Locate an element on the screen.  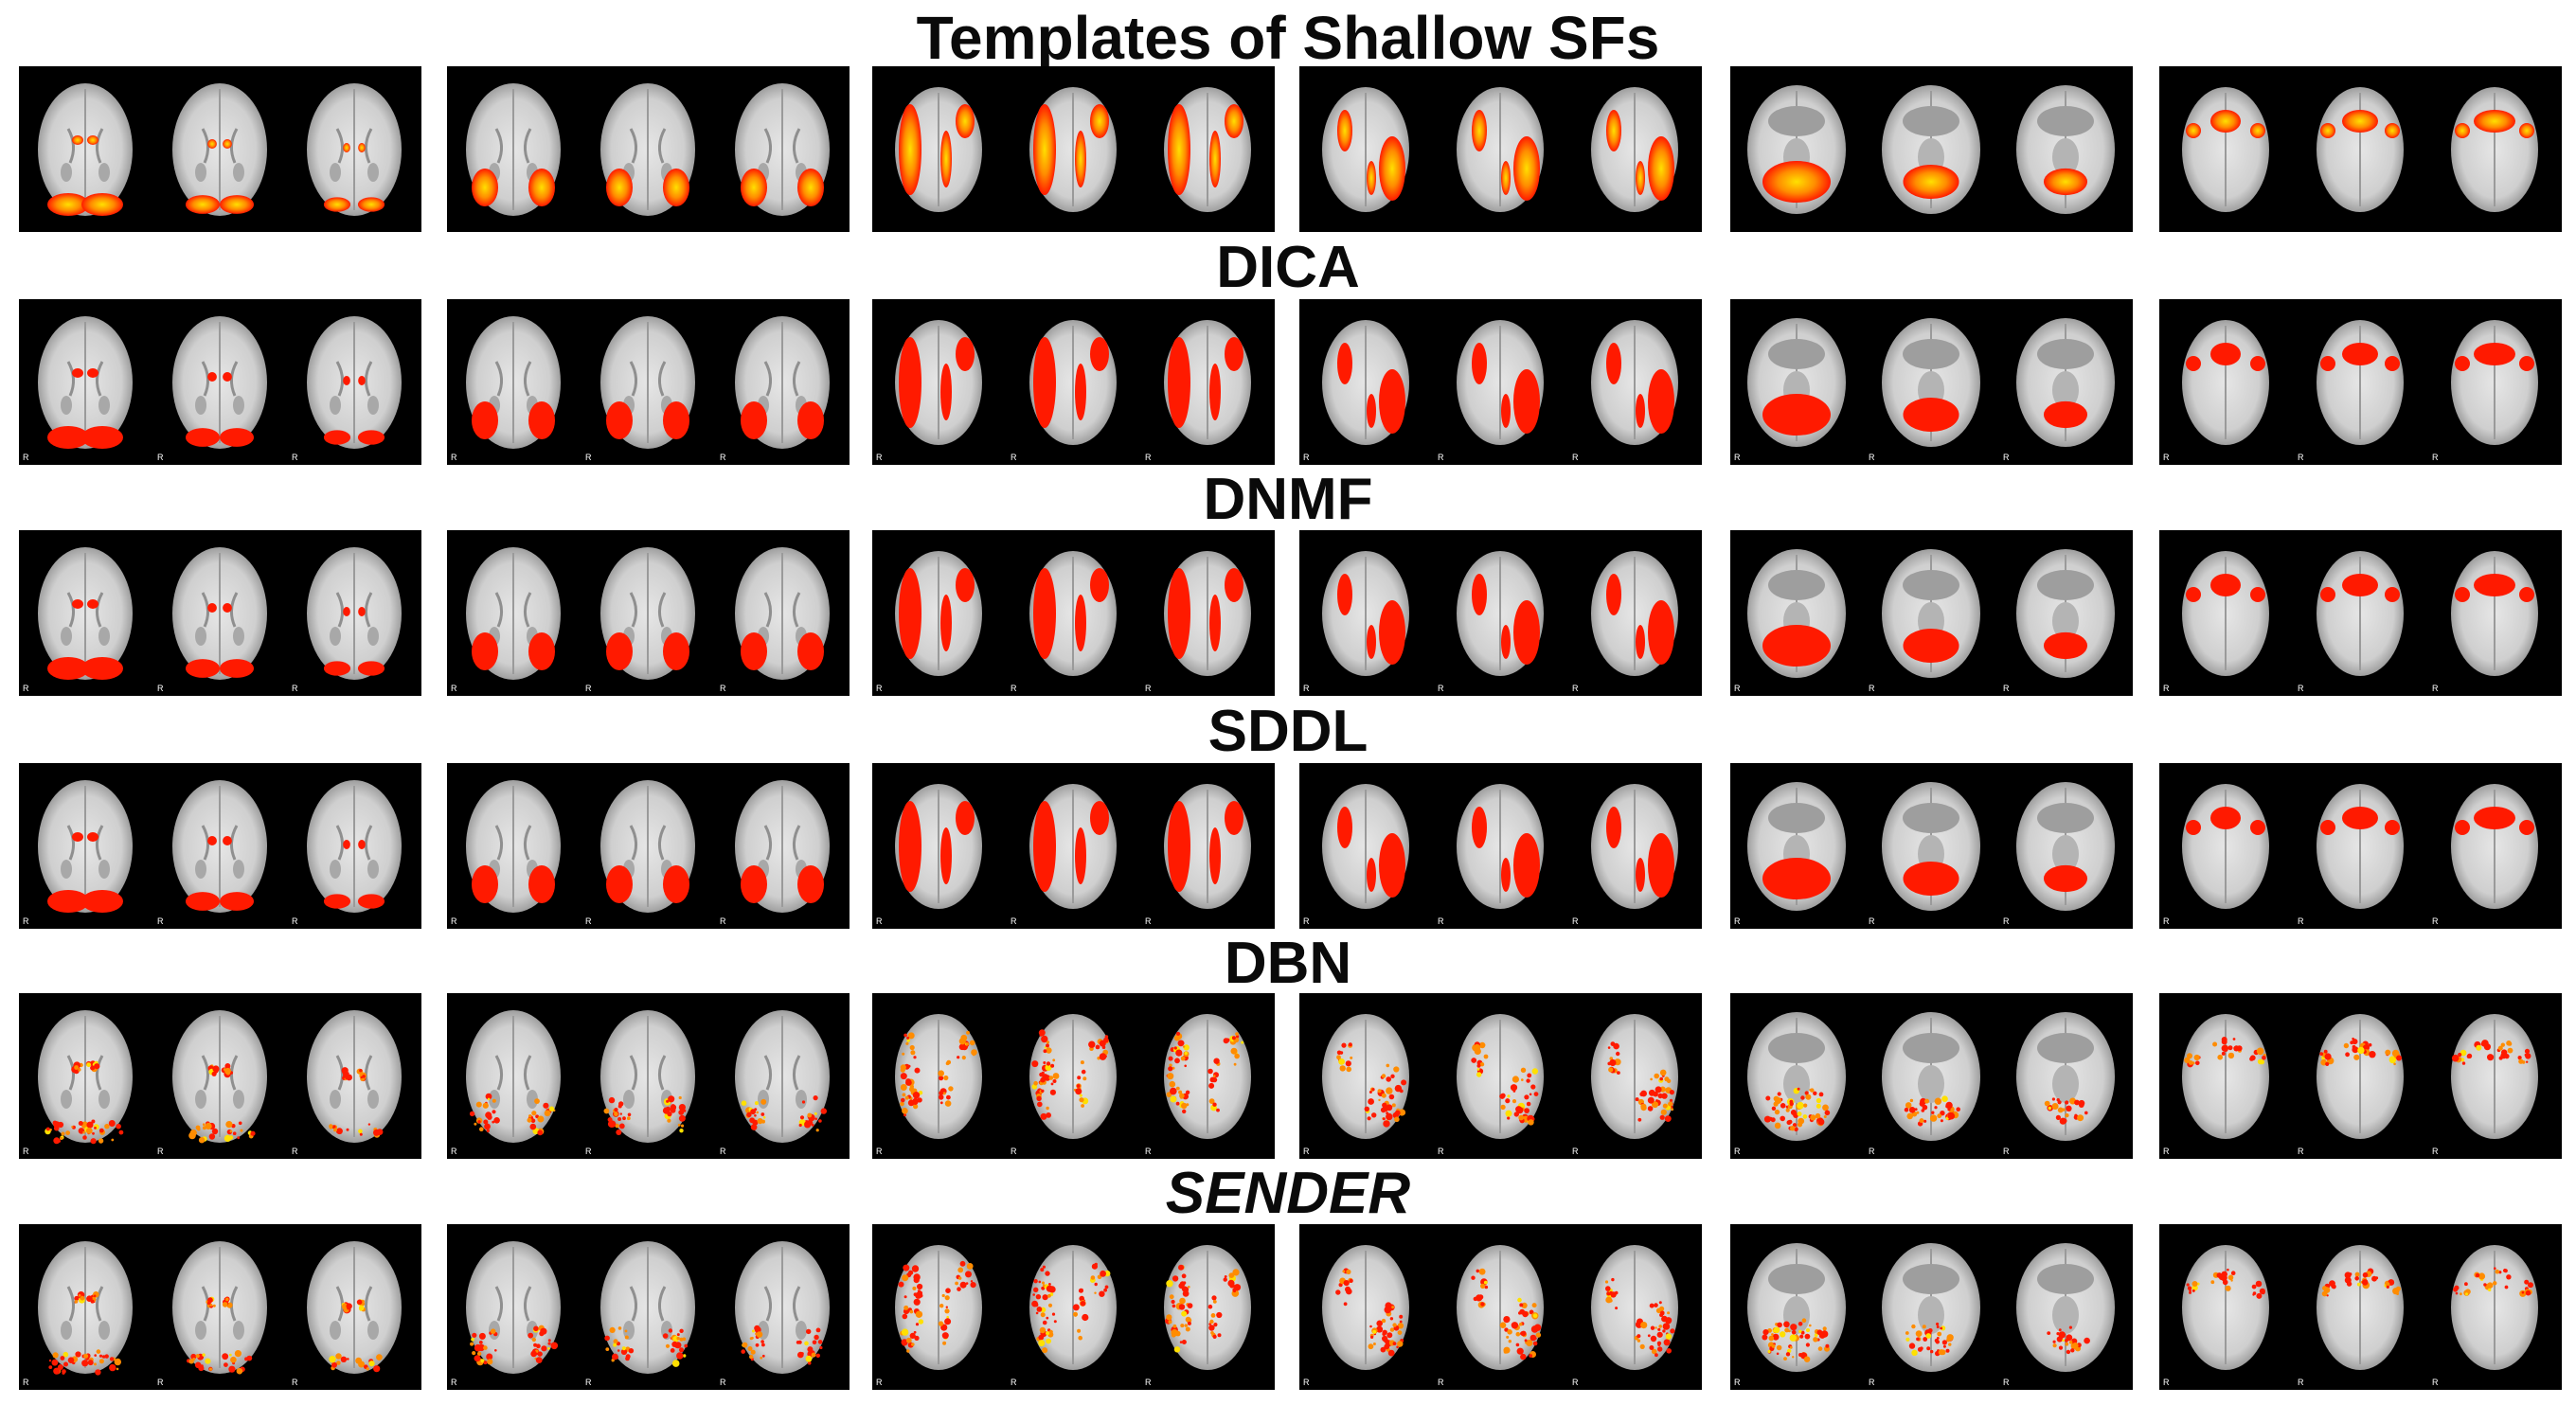
row-title: SENDER is located at coordinates (1288, 1193).